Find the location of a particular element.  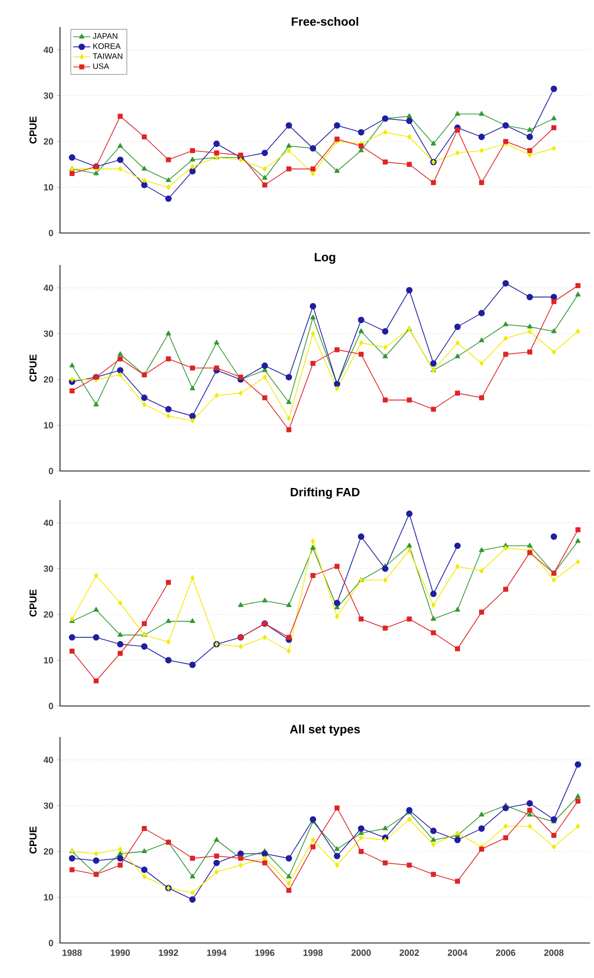

x-tick-label: 1988 is located at coordinates (72, 953).